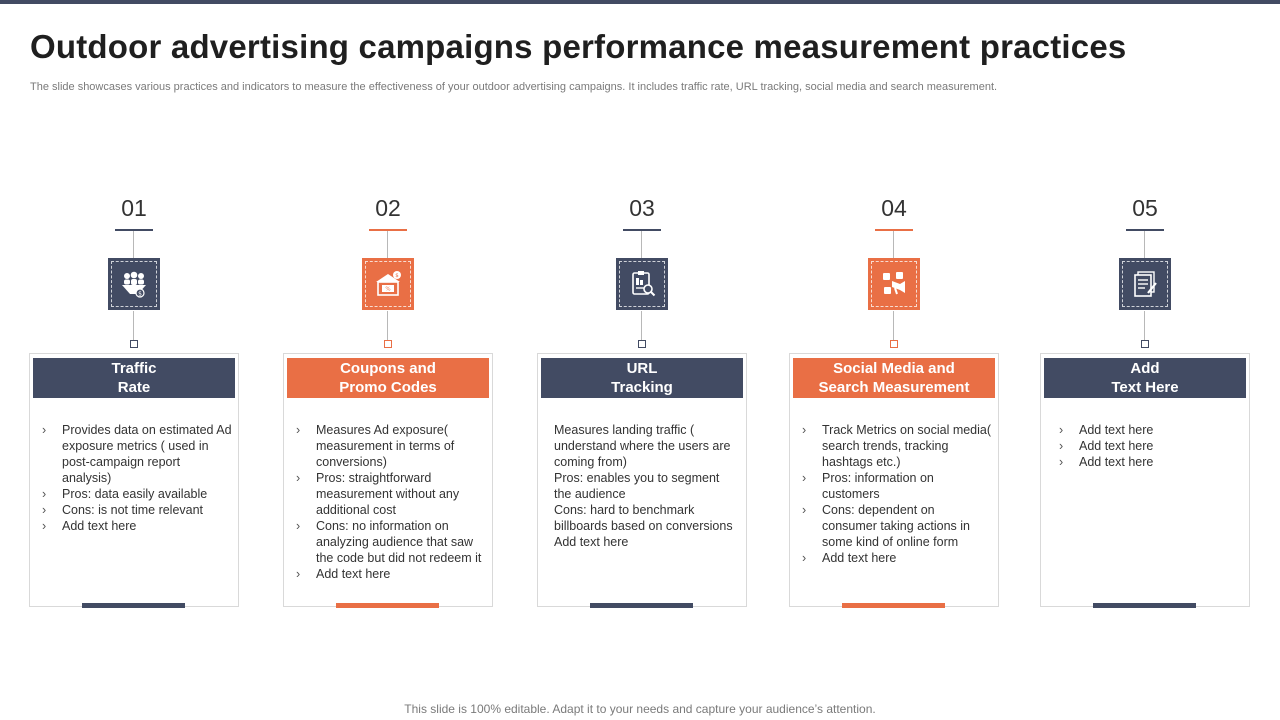  Describe the element at coordinates (134, 378) in the screenshot. I see `card-heading: Traffic Rate` at that location.